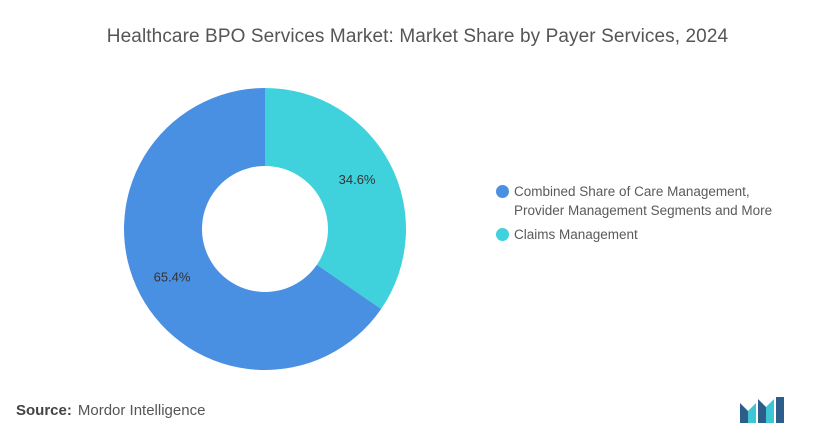  Describe the element at coordinates (502, 191) in the screenshot. I see `legend-swatch-combined-share` at that location.